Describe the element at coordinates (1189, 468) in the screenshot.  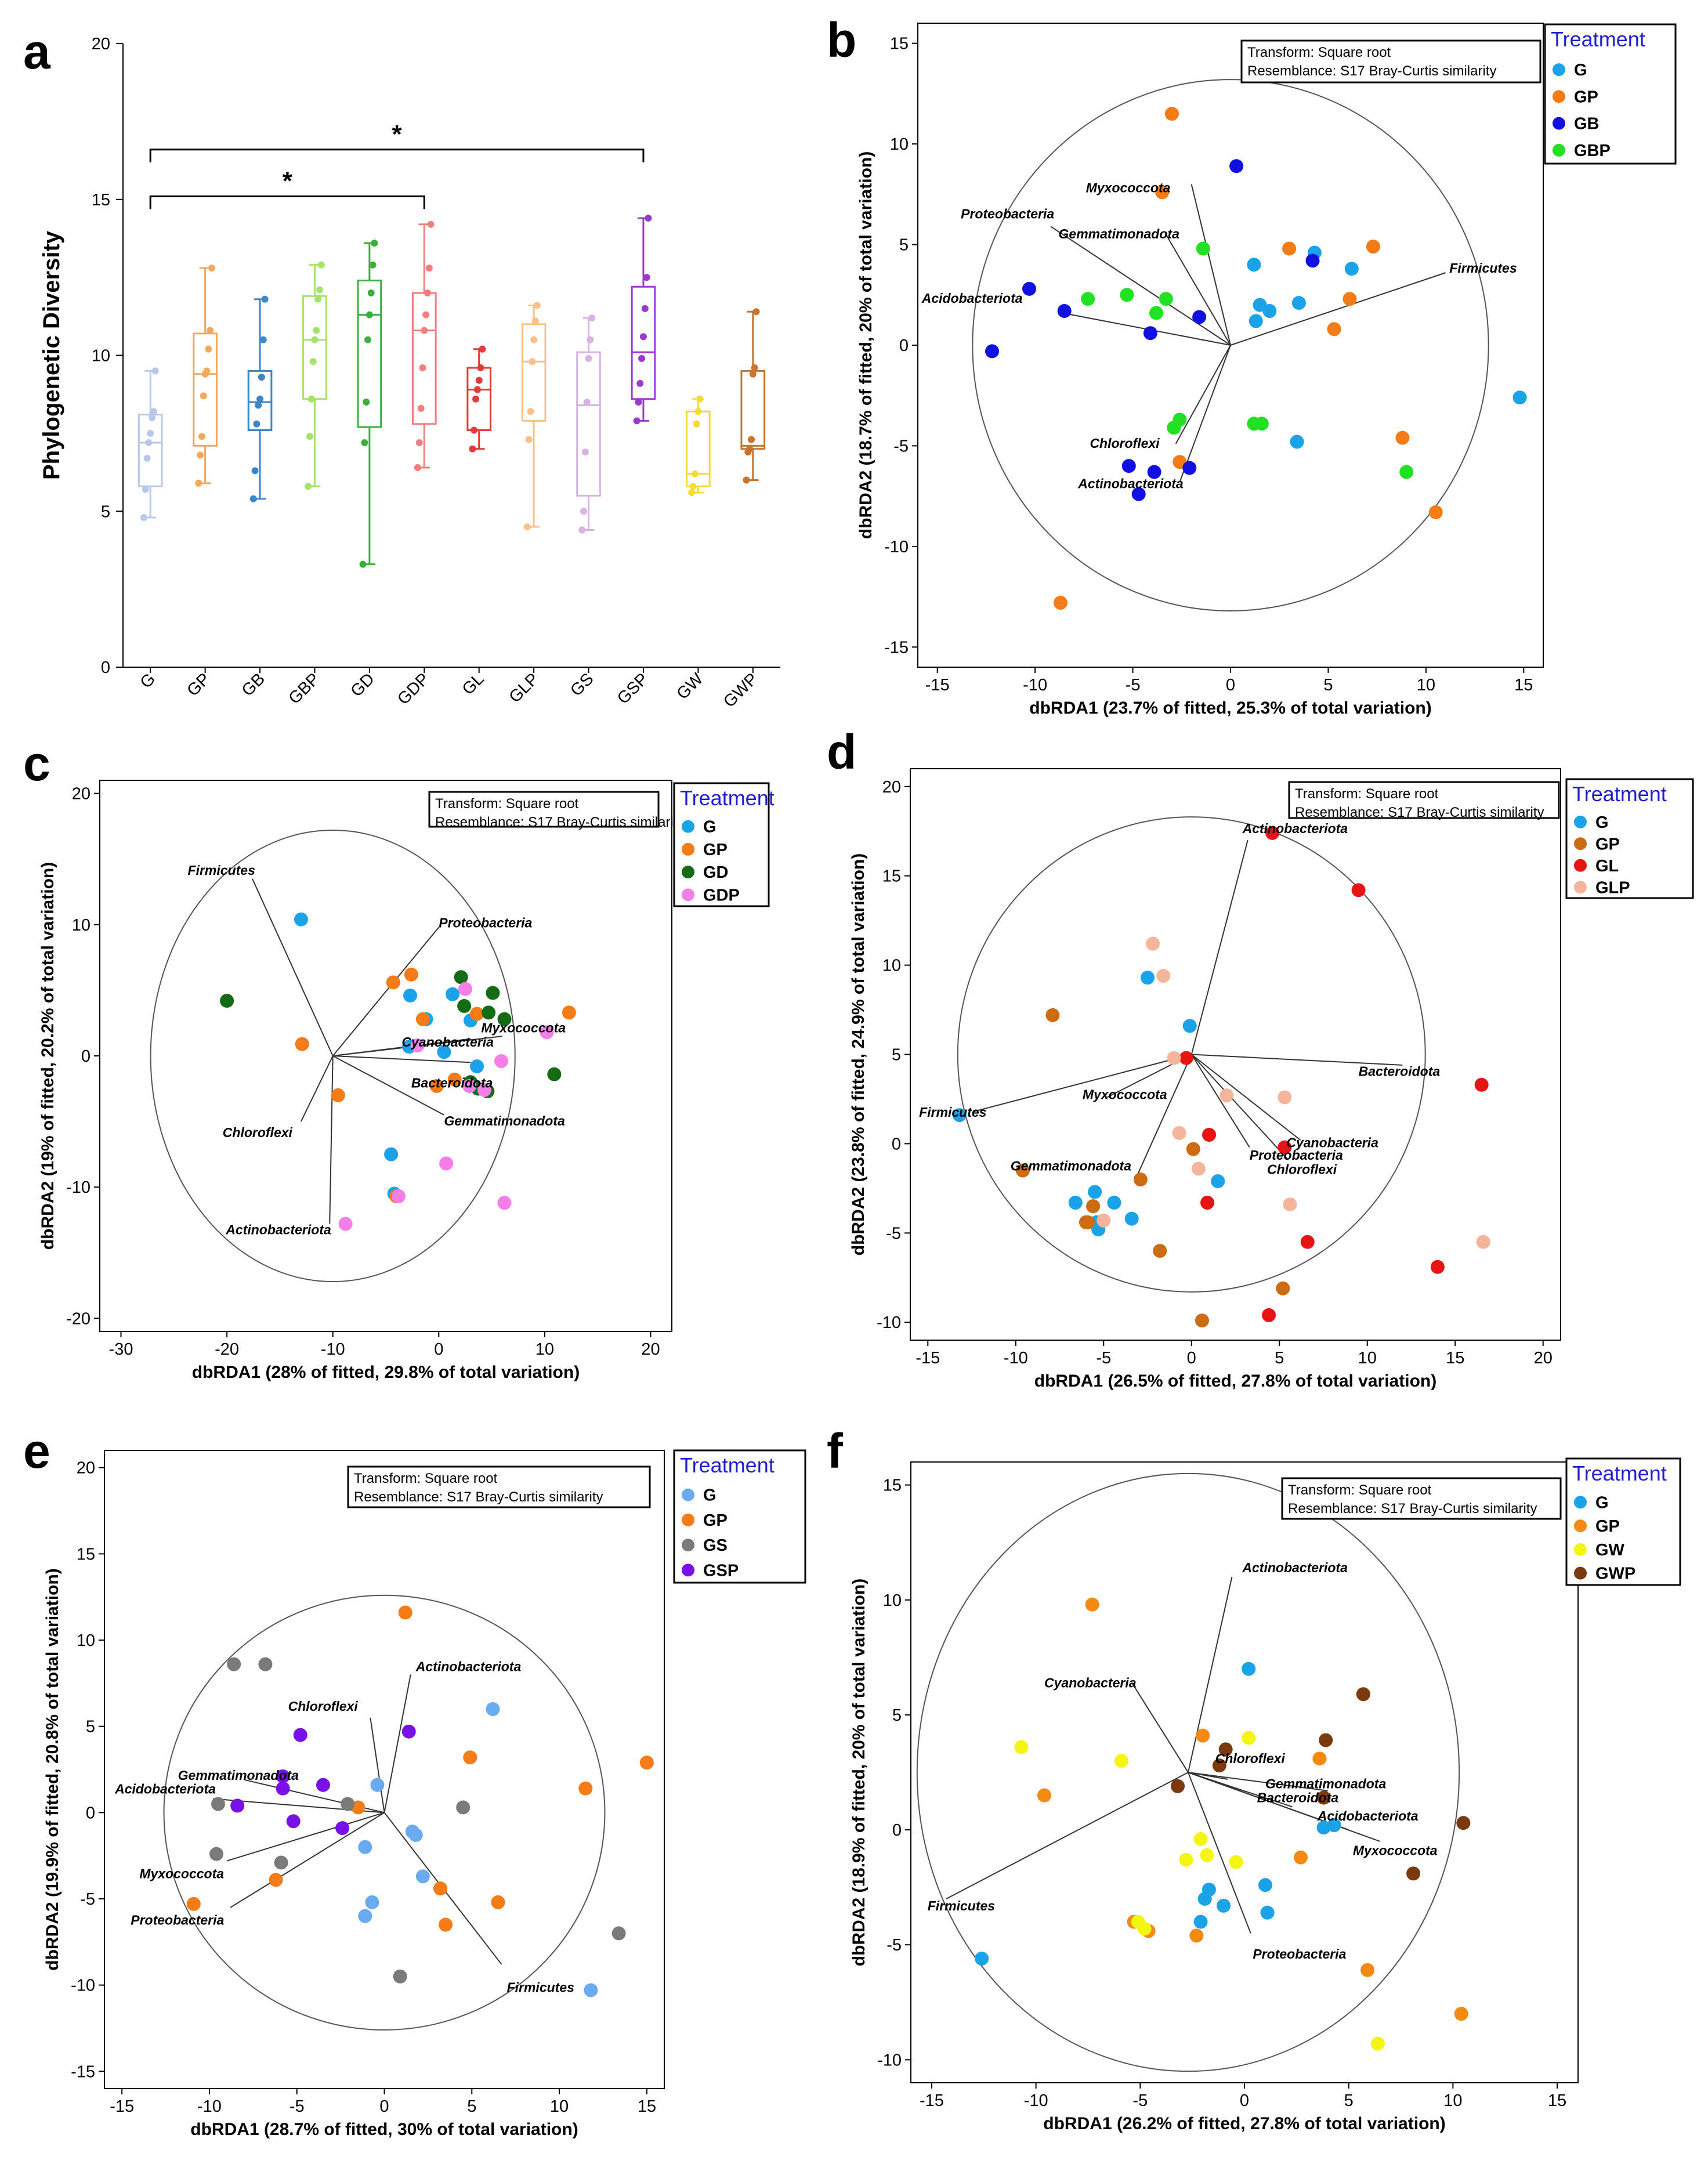
I see `data-point-GB` at that location.